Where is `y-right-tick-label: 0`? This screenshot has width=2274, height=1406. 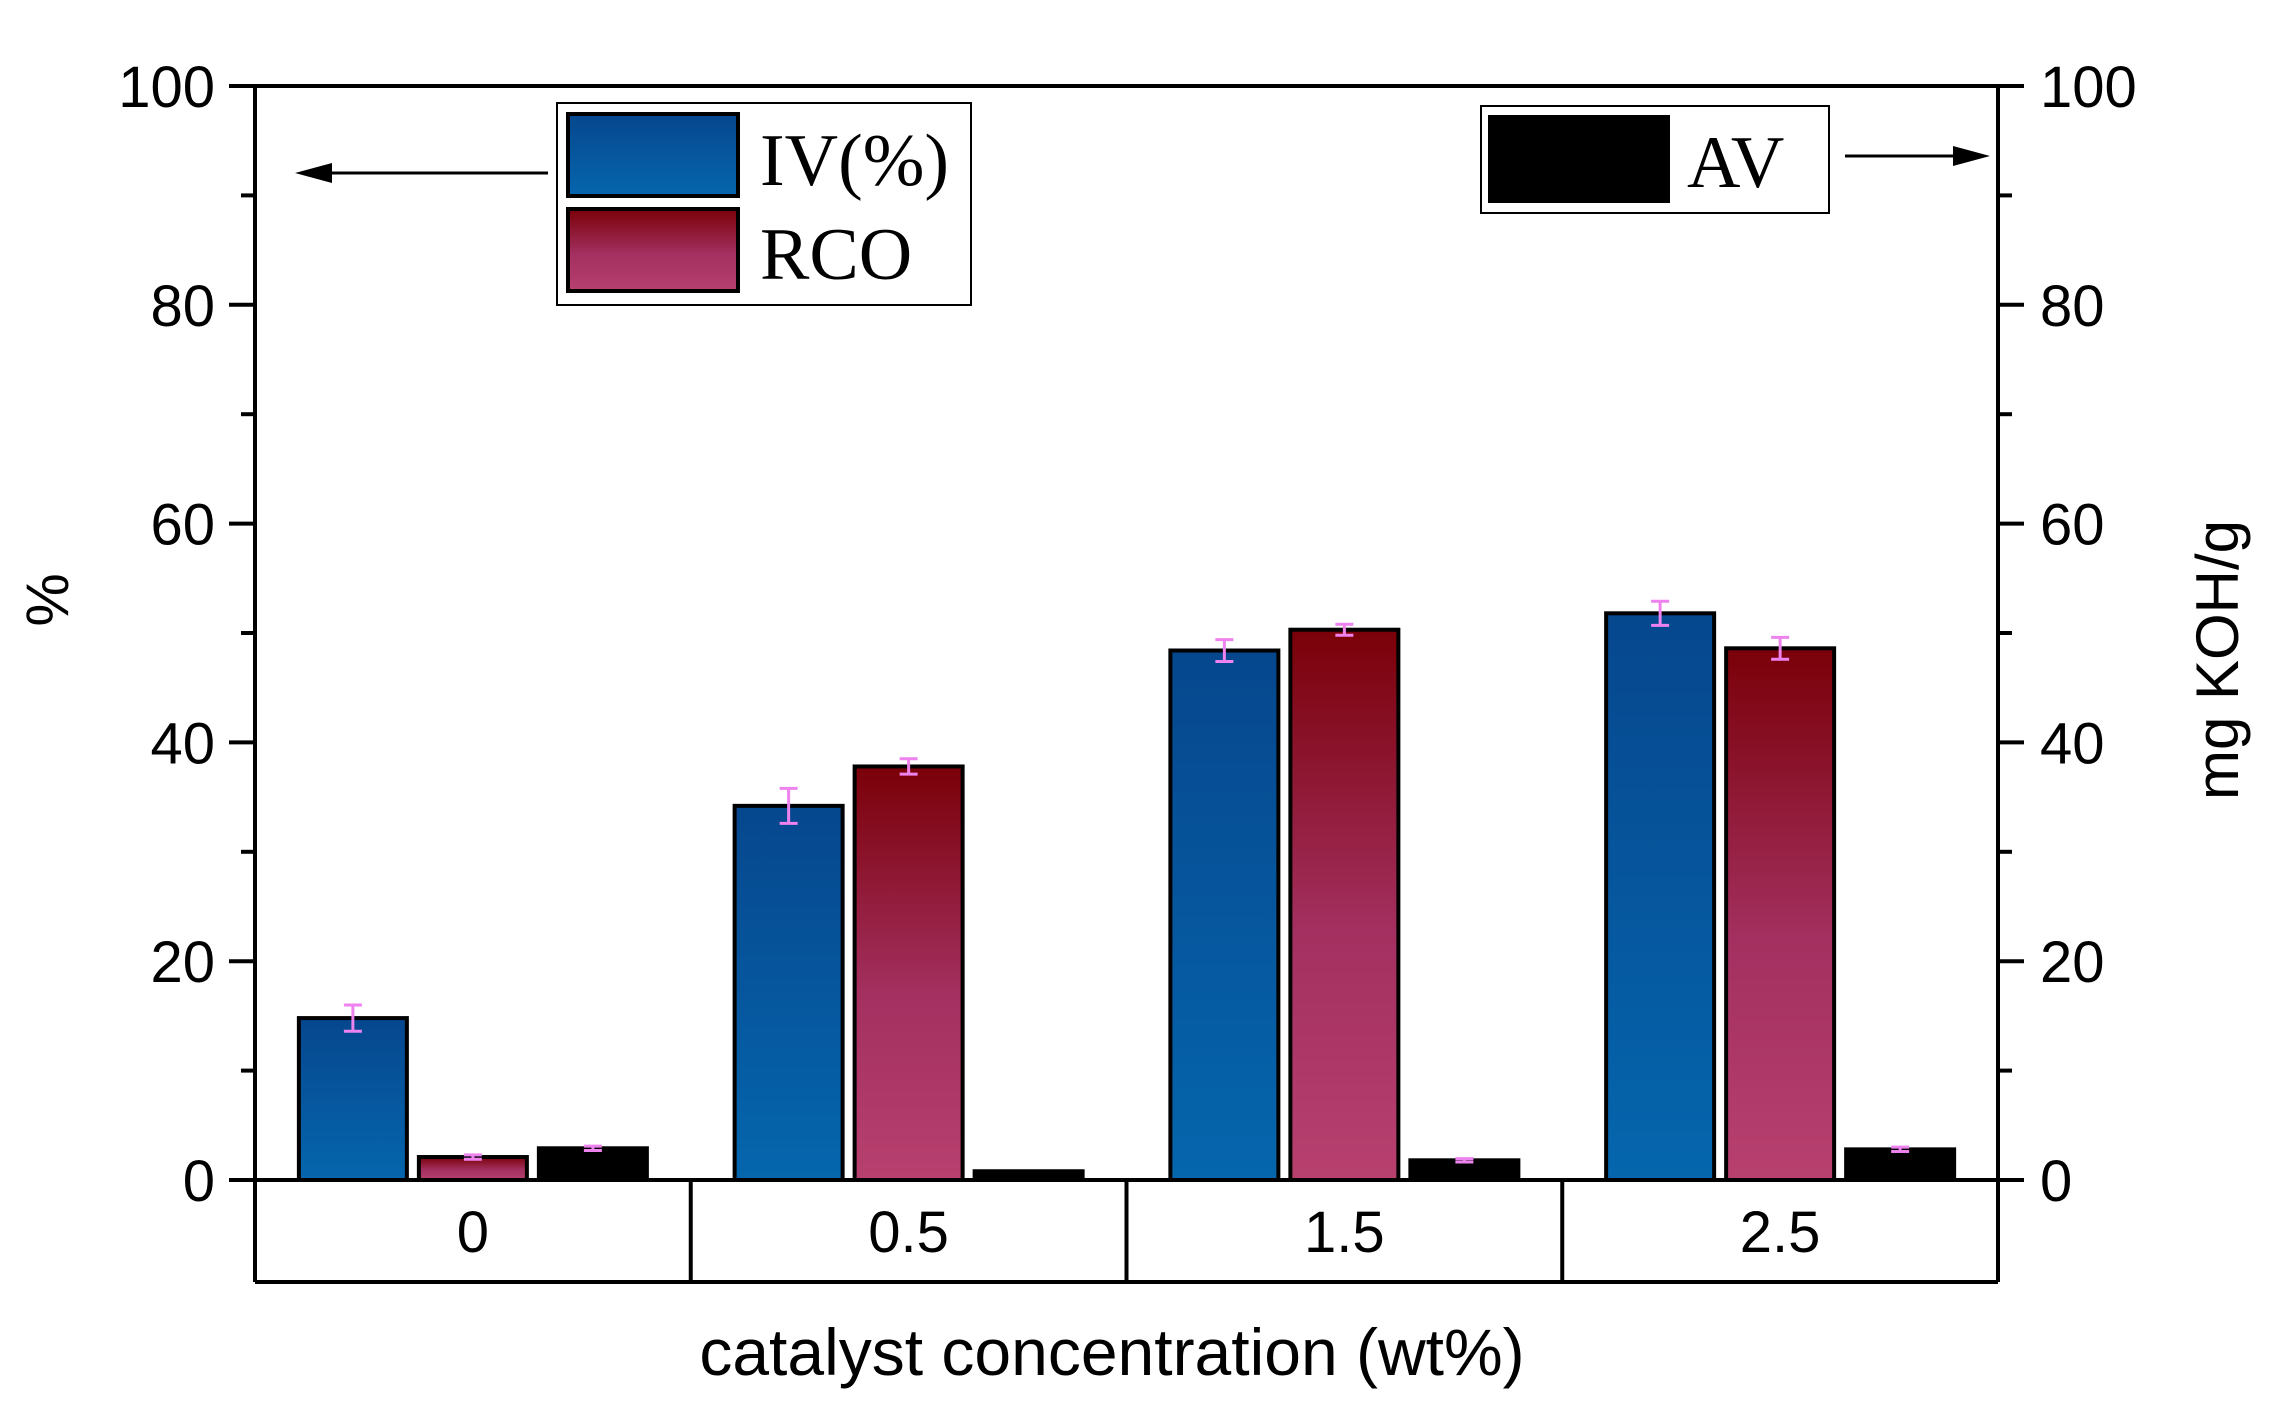
y-right-tick-label: 0 is located at coordinates (2056, 1181).